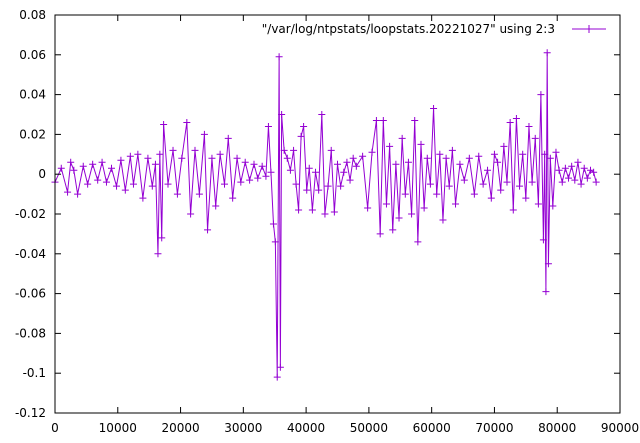  Describe the element at coordinates (369, 428) in the screenshot. I see `x-tick-label: 50000` at that location.